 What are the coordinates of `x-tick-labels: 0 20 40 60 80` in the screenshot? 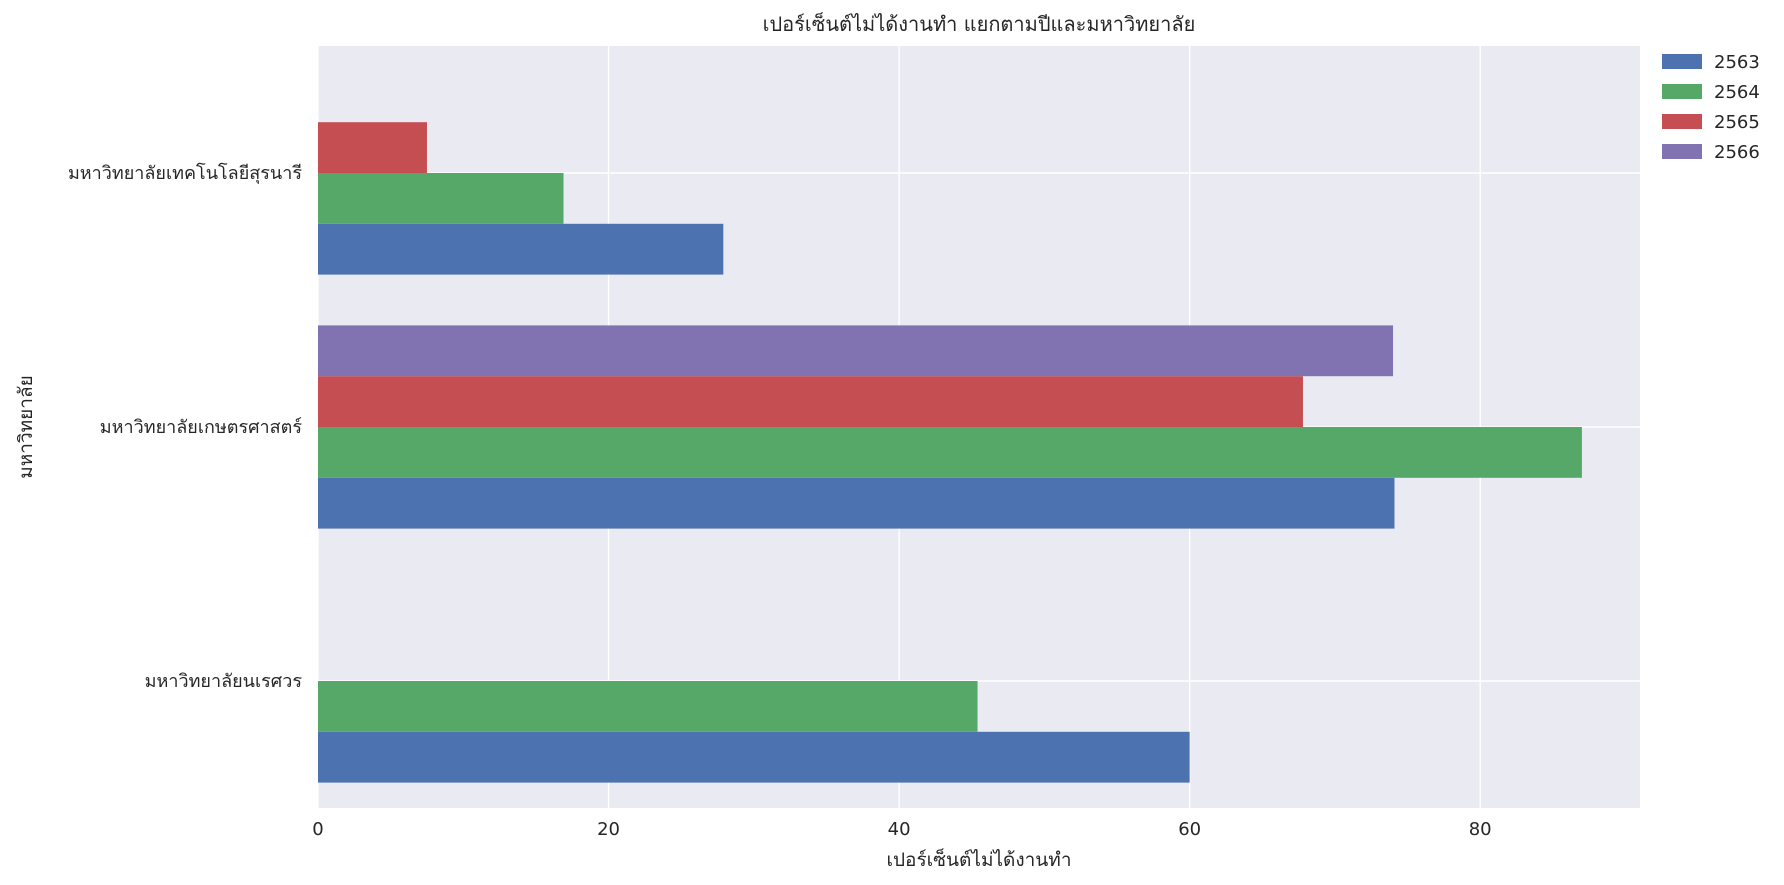 It's located at (901, 829).